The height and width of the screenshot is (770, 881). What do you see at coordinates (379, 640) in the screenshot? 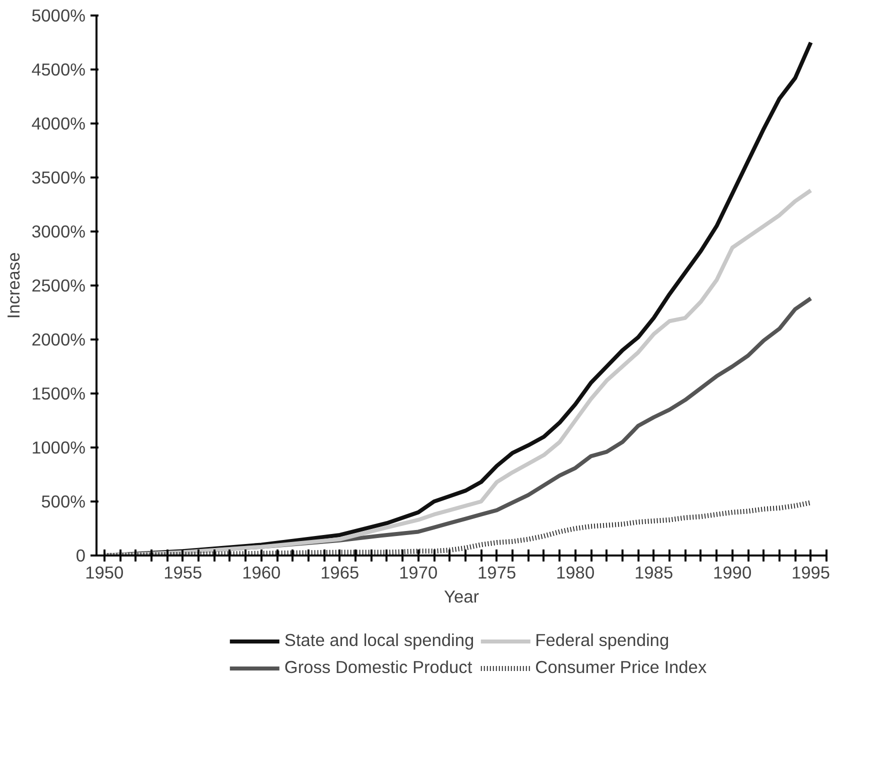
I see `legend-label: State and local spending` at bounding box center [379, 640].